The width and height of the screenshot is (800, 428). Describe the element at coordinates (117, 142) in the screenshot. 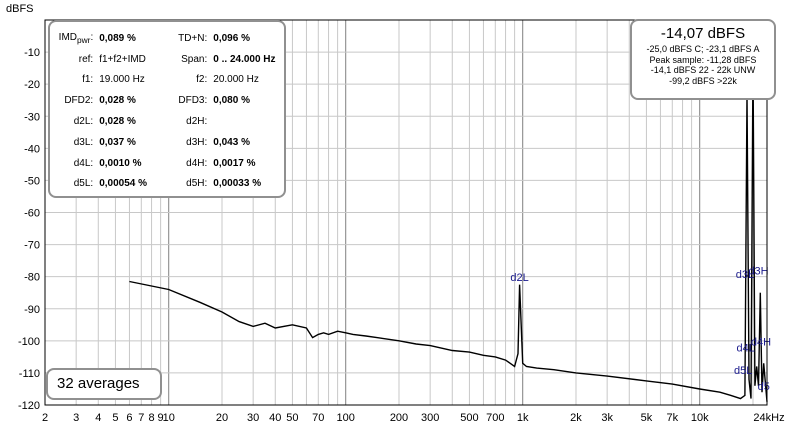

I see `stat-value: 0,037 %` at that location.